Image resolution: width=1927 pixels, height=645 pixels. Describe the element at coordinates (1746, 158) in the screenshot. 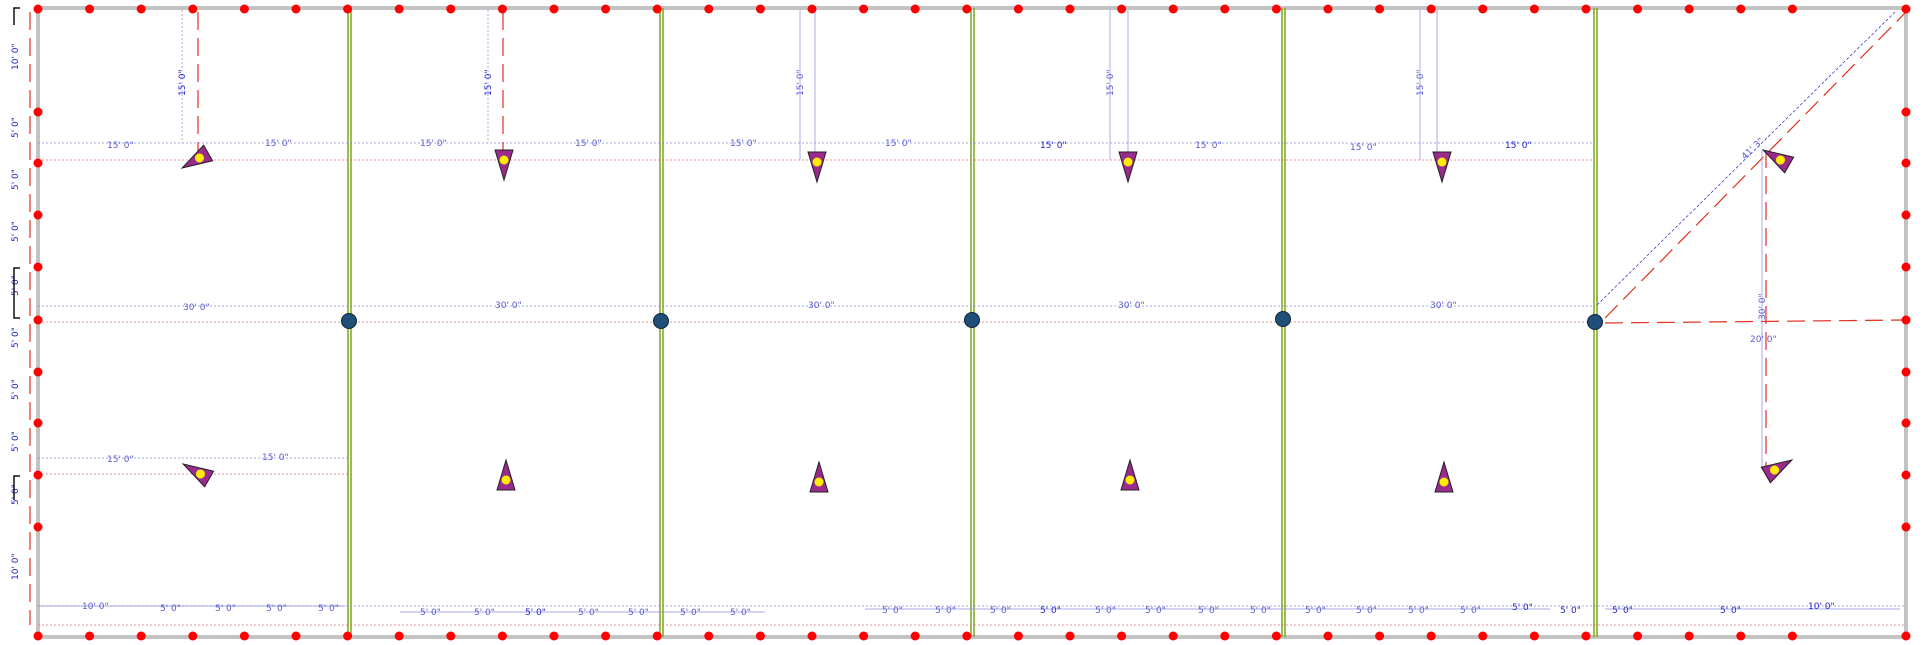

I see `diagonal-dimension: 41' 3"` at that location.